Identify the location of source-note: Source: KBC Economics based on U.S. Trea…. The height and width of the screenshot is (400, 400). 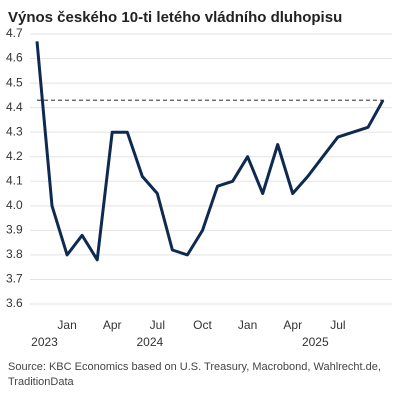
(194, 374).